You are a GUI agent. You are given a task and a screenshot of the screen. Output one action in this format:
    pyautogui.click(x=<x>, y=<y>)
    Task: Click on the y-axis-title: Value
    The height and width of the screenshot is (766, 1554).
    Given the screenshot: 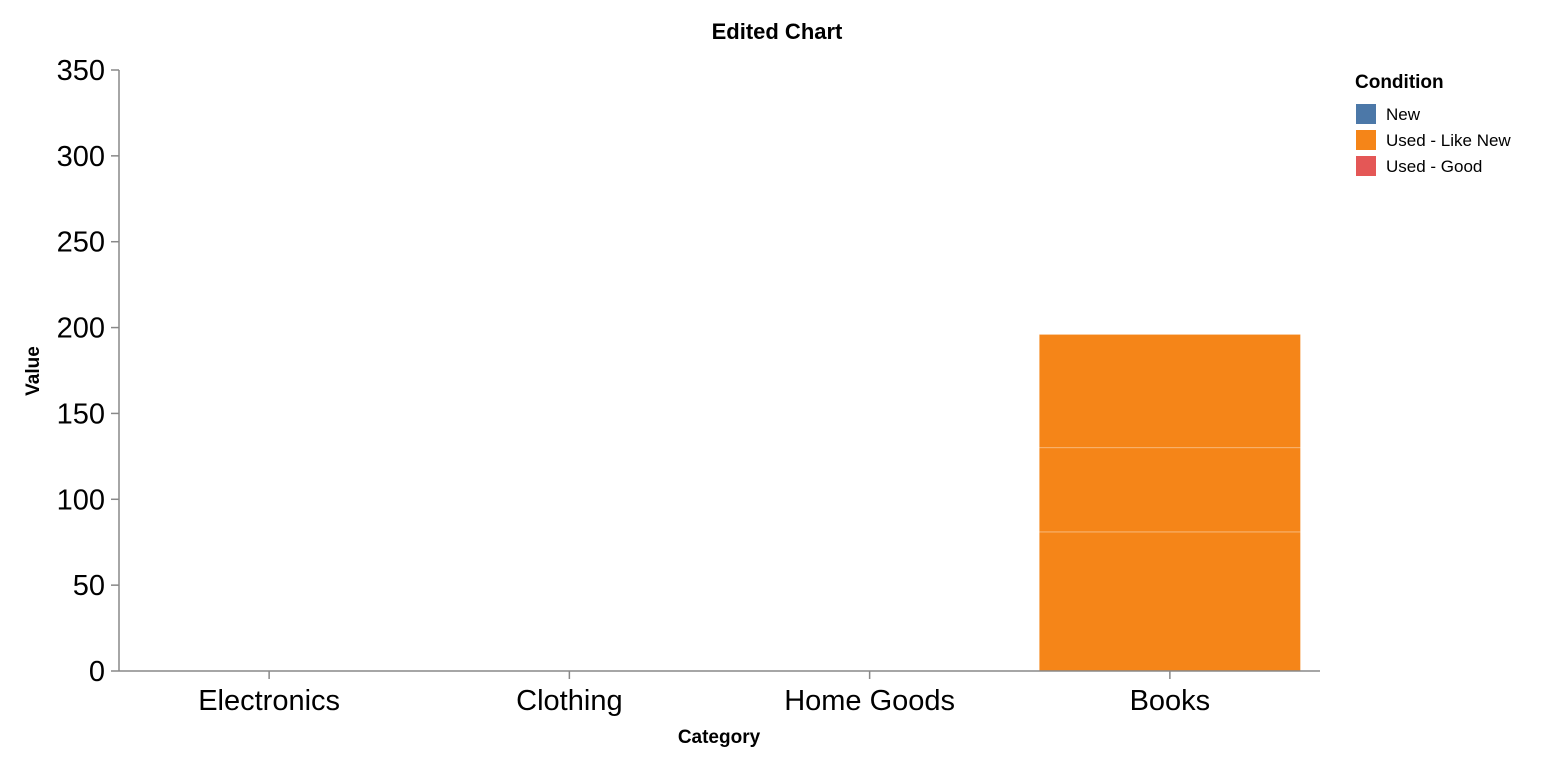 What is the action you would take?
    pyautogui.click(x=33, y=371)
    